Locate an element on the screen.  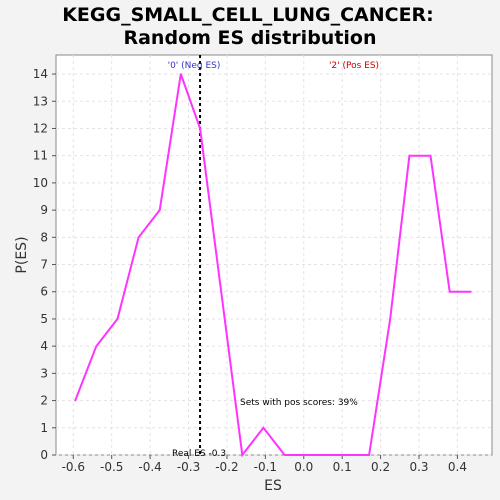
y-tick-label: 3 is located at coordinates (44, 373).